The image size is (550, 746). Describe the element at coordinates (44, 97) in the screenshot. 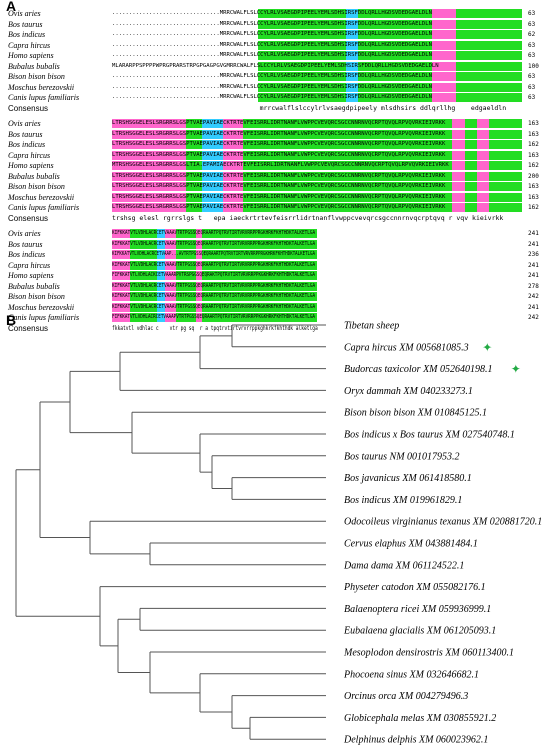

I see `species-name: Canis lupus familiaris` at that location.